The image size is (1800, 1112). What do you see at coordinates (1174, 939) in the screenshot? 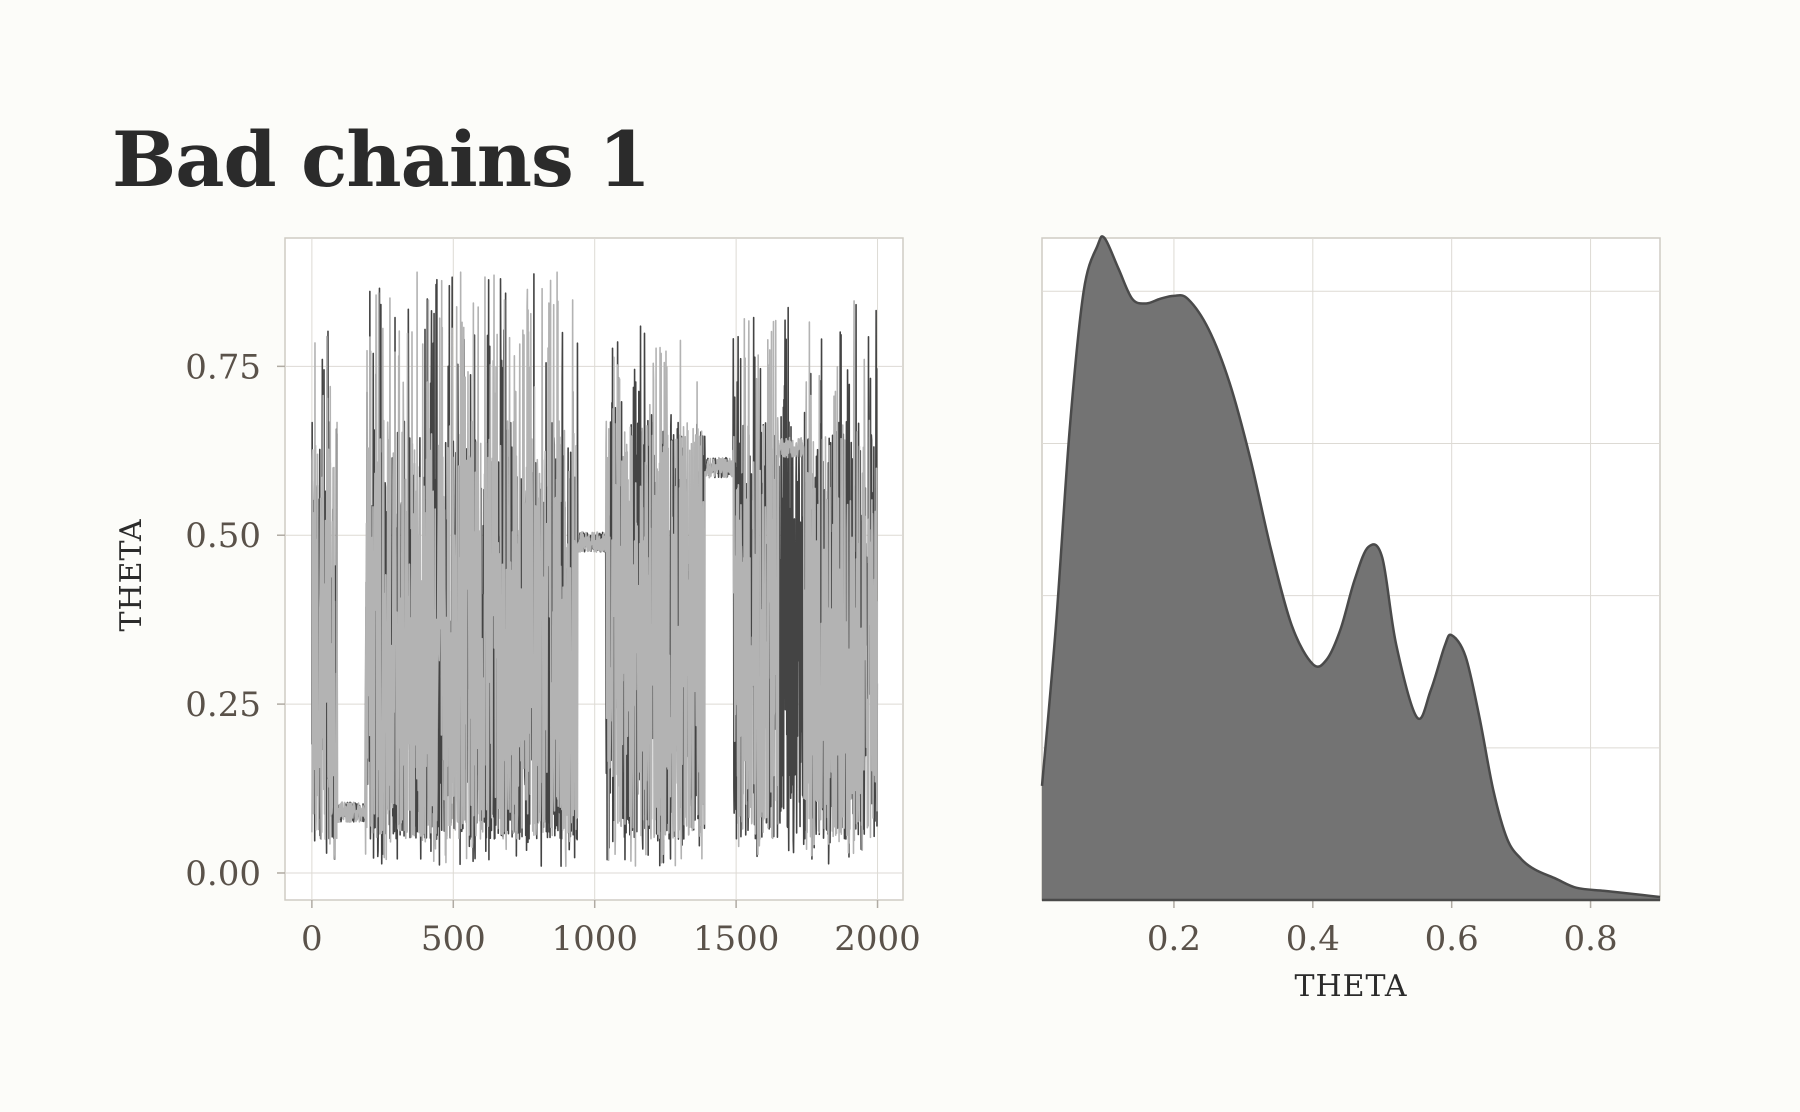
I see `density-x-tick-label: 0.2` at bounding box center [1174, 939].